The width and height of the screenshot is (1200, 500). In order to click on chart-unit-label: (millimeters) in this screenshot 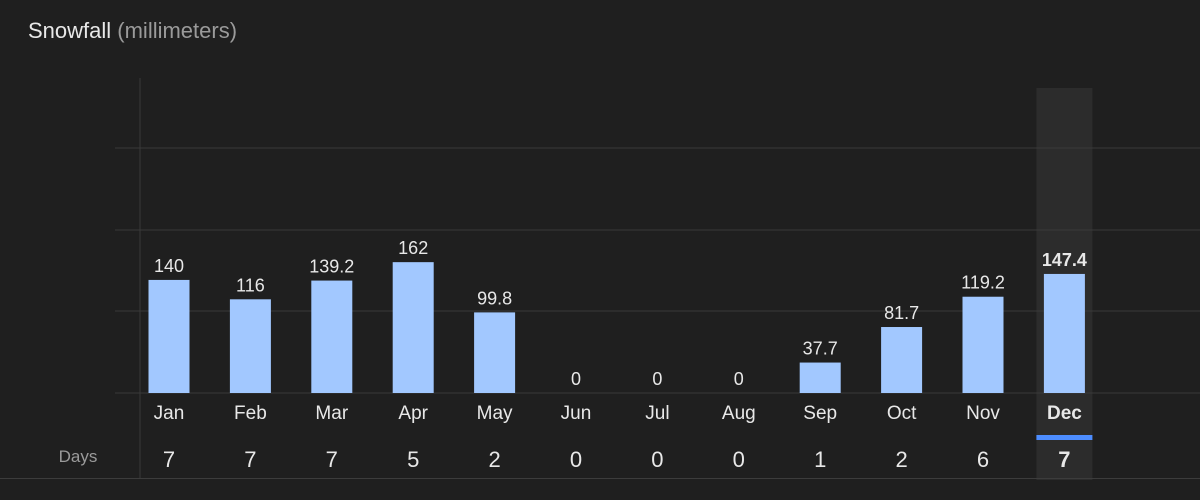, I will do `click(177, 30)`.